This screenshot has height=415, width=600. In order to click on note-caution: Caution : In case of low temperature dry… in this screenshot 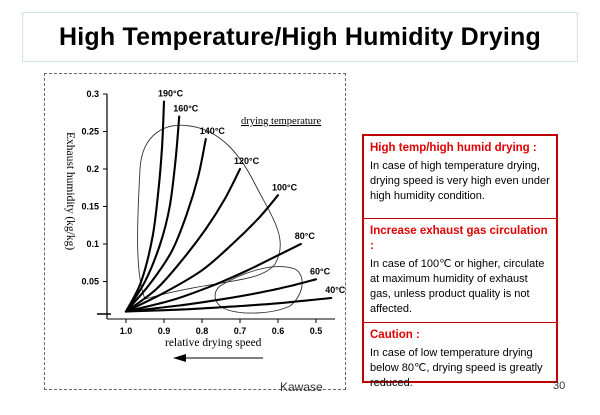, I will do `click(460, 358)`.